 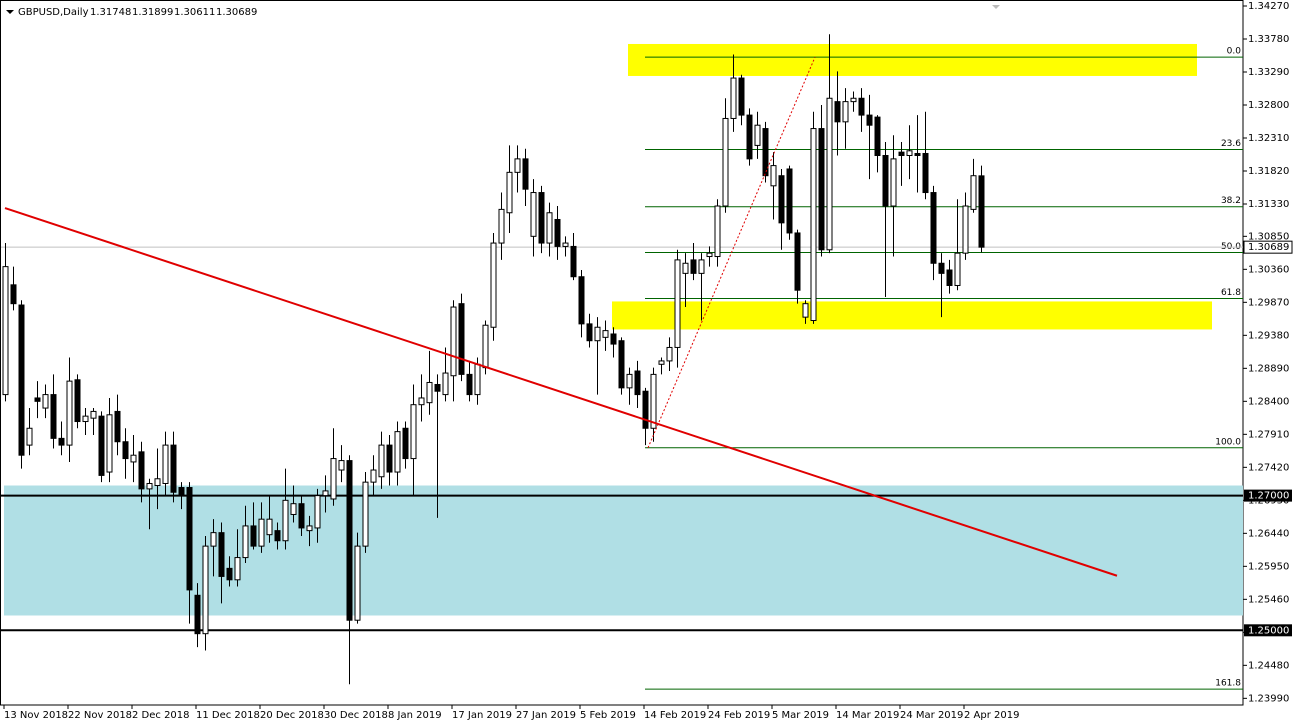 I want to click on current-price-box, so click(x=1268, y=247).